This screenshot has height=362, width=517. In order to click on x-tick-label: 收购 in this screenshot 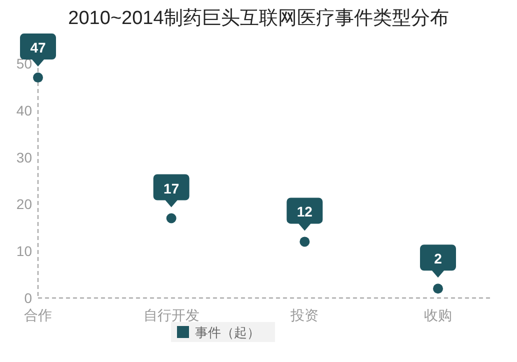, I will do `click(438, 315)`.